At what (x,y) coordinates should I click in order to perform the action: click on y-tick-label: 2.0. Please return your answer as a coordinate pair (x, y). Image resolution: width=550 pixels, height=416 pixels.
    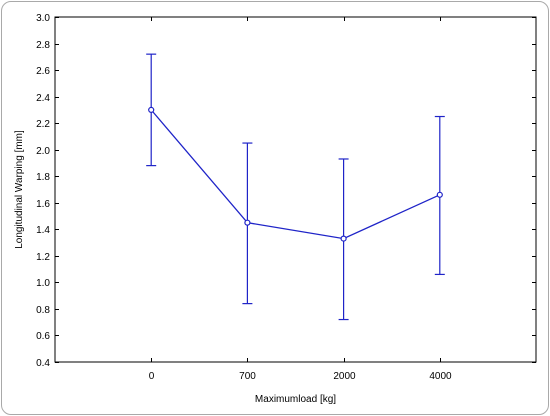
    Looking at the image, I should click on (43, 151).